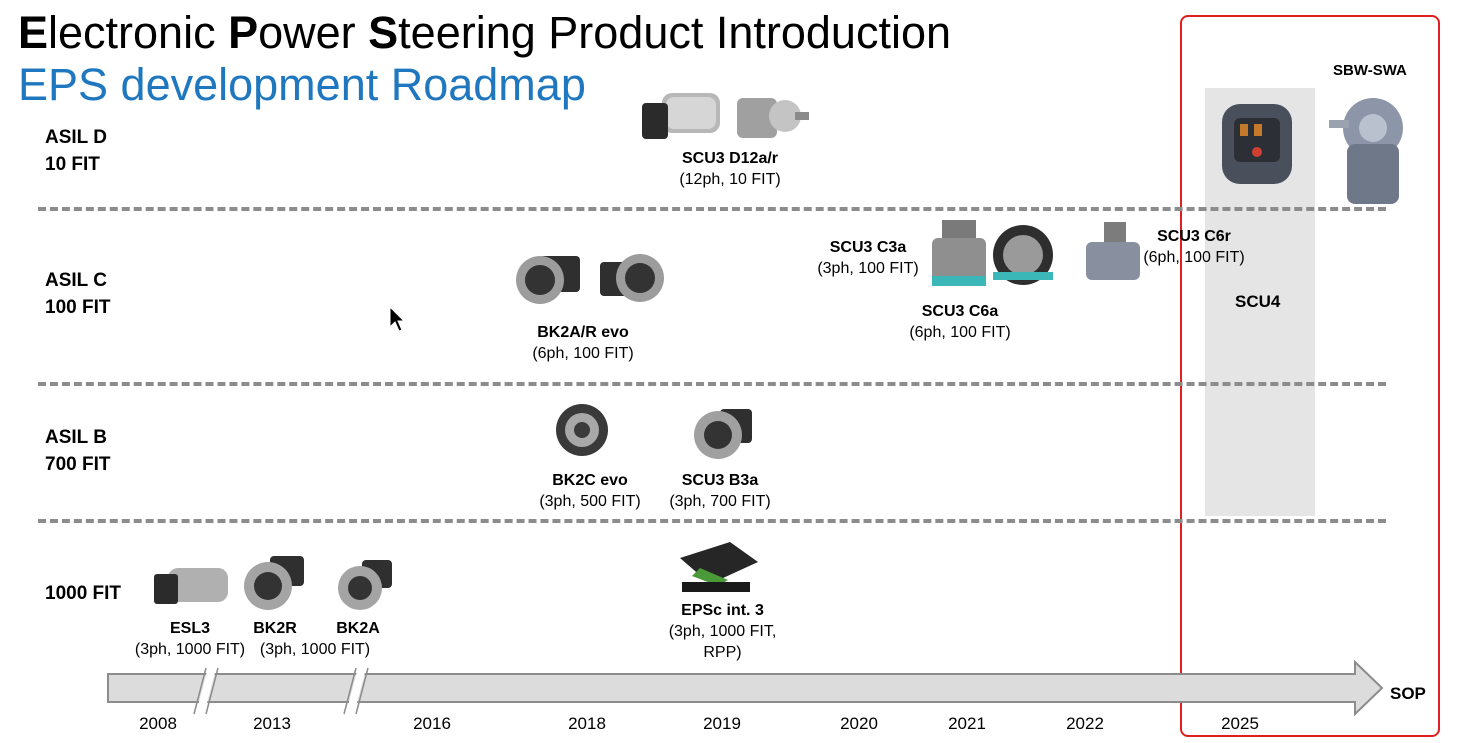 The width and height of the screenshot is (1463, 743). What do you see at coordinates (313, 32) in the screenshot?
I see `title-word-2: ower` at bounding box center [313, 32].